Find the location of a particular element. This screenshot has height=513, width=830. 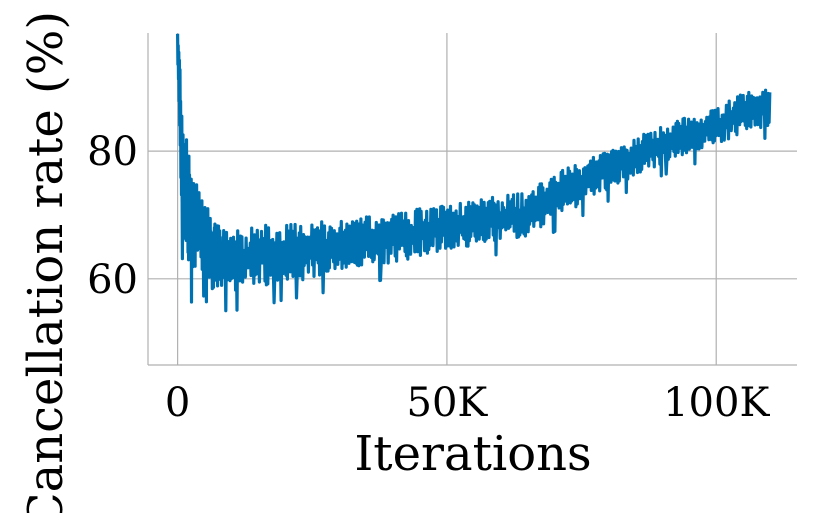

y-axis-label: Cancellation rate (%) is located at coordinates (46, 262).